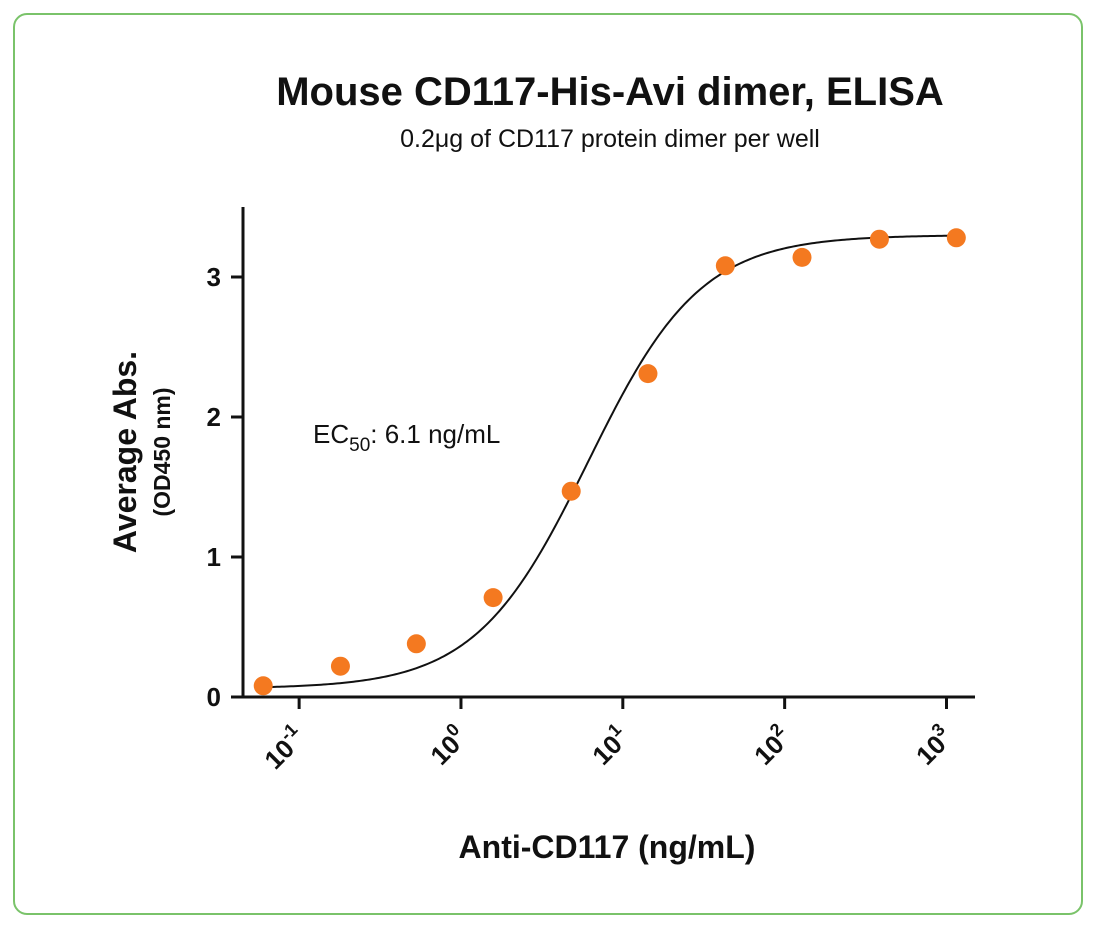 The width and height of the screenshot is (1100, 930). I want to click on ec50-annotation: EC50: 6.1 ng/mL, so click(406, 437).